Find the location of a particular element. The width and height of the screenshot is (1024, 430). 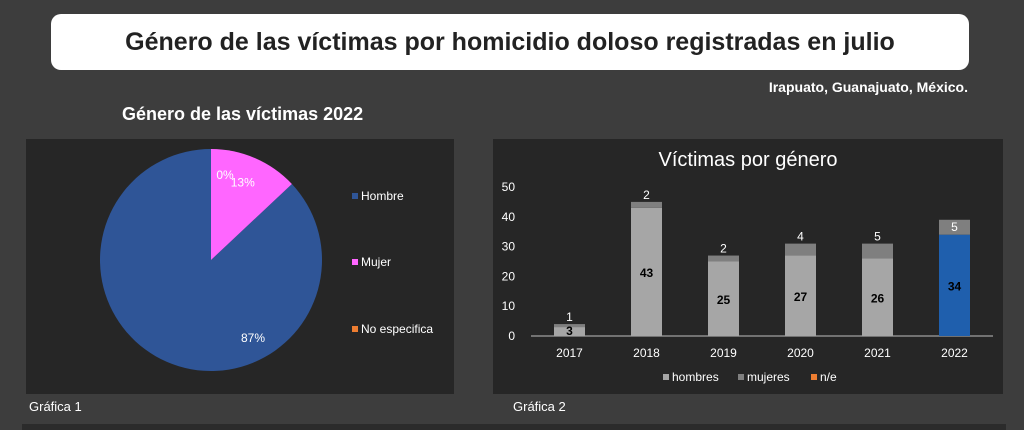

legend-label: No especifica is located at coordinates (397, 329).